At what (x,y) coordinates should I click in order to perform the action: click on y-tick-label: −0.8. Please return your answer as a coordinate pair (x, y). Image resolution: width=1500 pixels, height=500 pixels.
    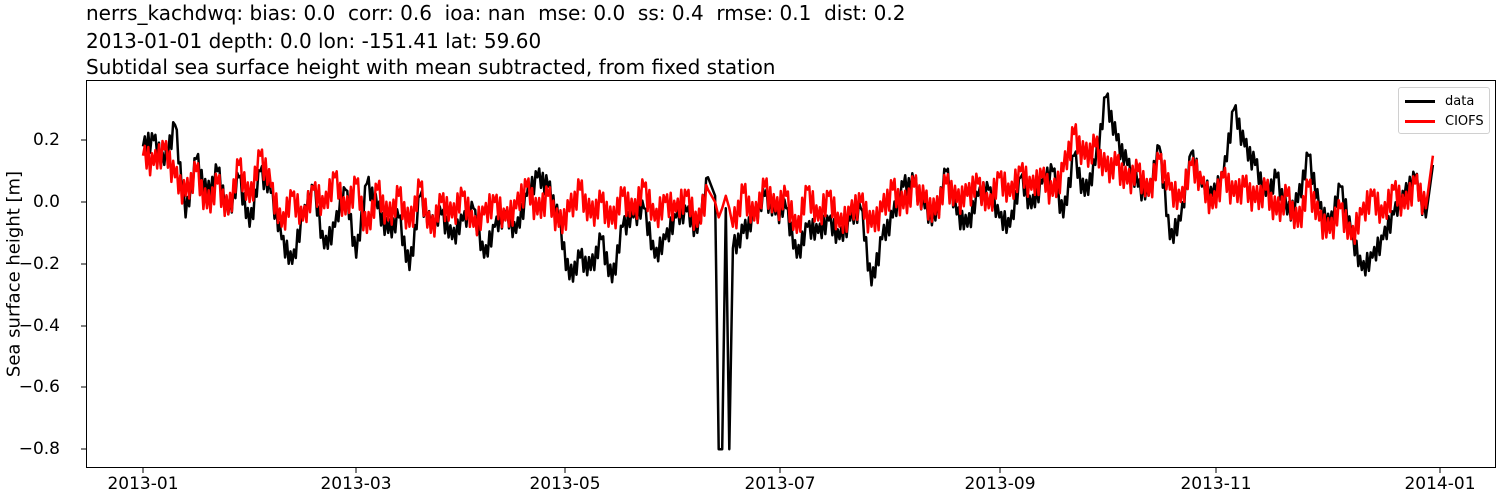
    Looking at the image, I should click on (39, 449).